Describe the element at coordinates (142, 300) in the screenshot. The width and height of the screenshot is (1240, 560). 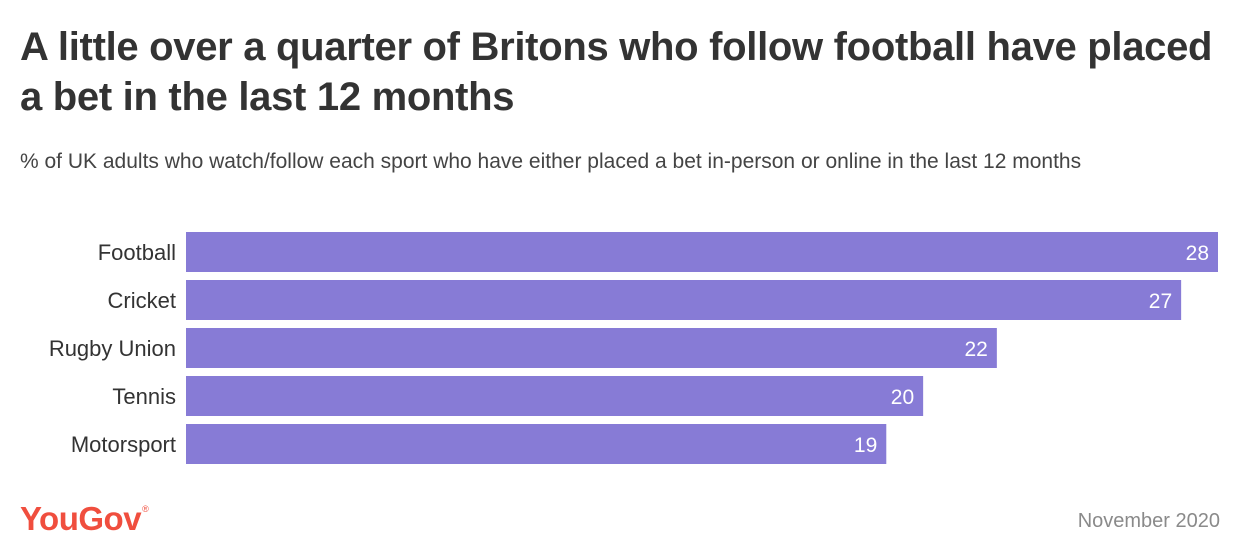
I see `category-label: Cricket` at that location.